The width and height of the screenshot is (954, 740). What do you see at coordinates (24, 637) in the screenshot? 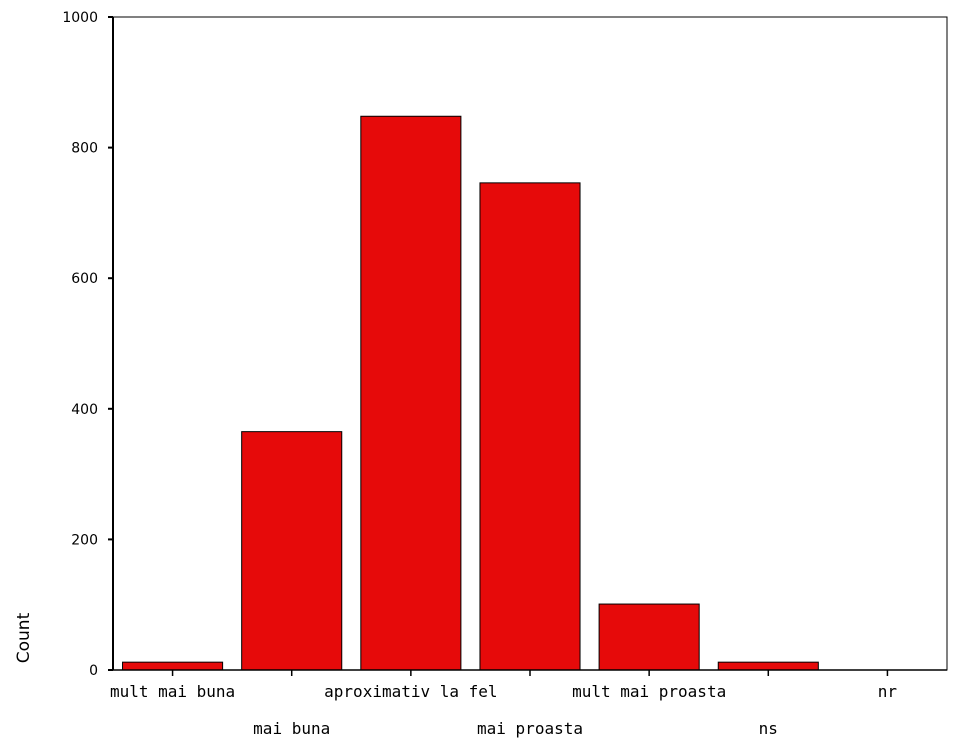
I see `y-axis-label: Count` at bounding box center [24, 637].